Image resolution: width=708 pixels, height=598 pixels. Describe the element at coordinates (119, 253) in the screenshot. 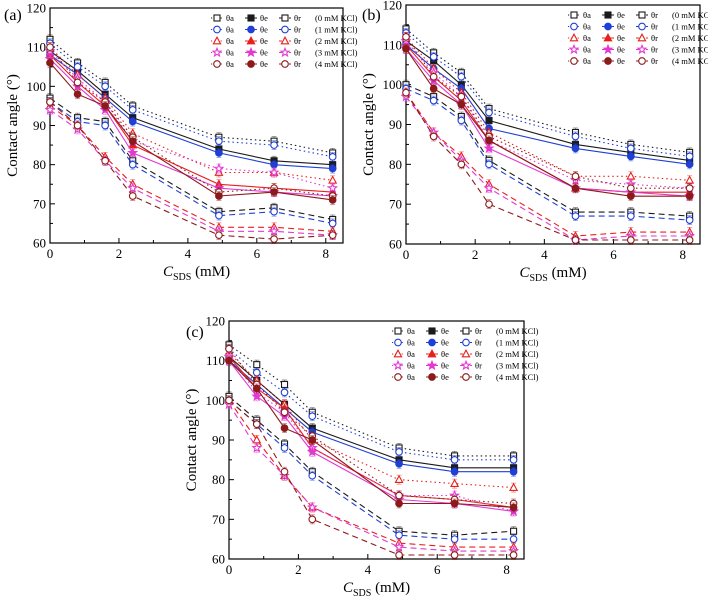

I see `x-tick-label: 2` at that location.